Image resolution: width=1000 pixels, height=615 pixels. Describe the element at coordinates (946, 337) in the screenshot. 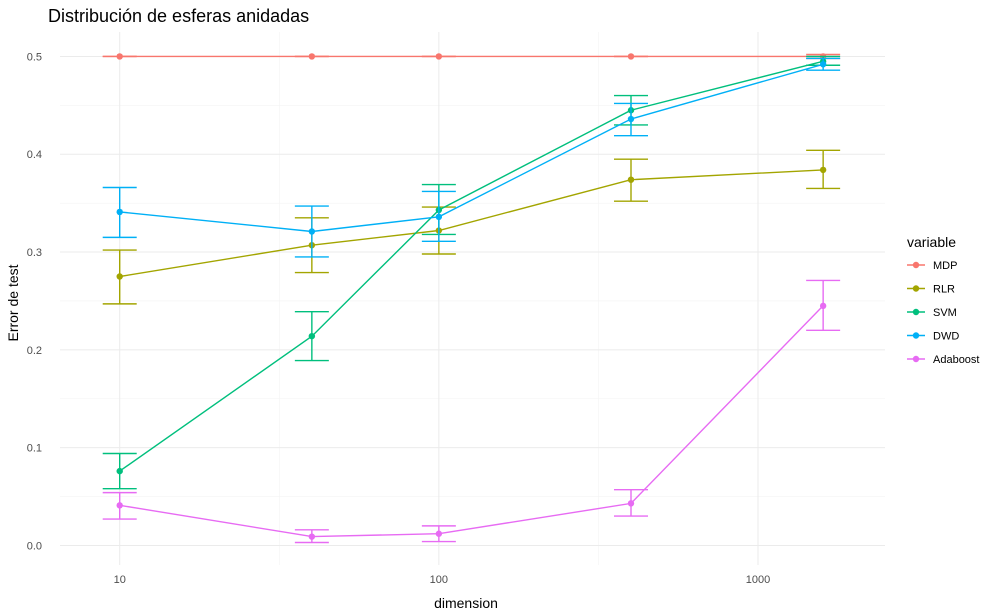

I see `legend-label: DWD` at that location.